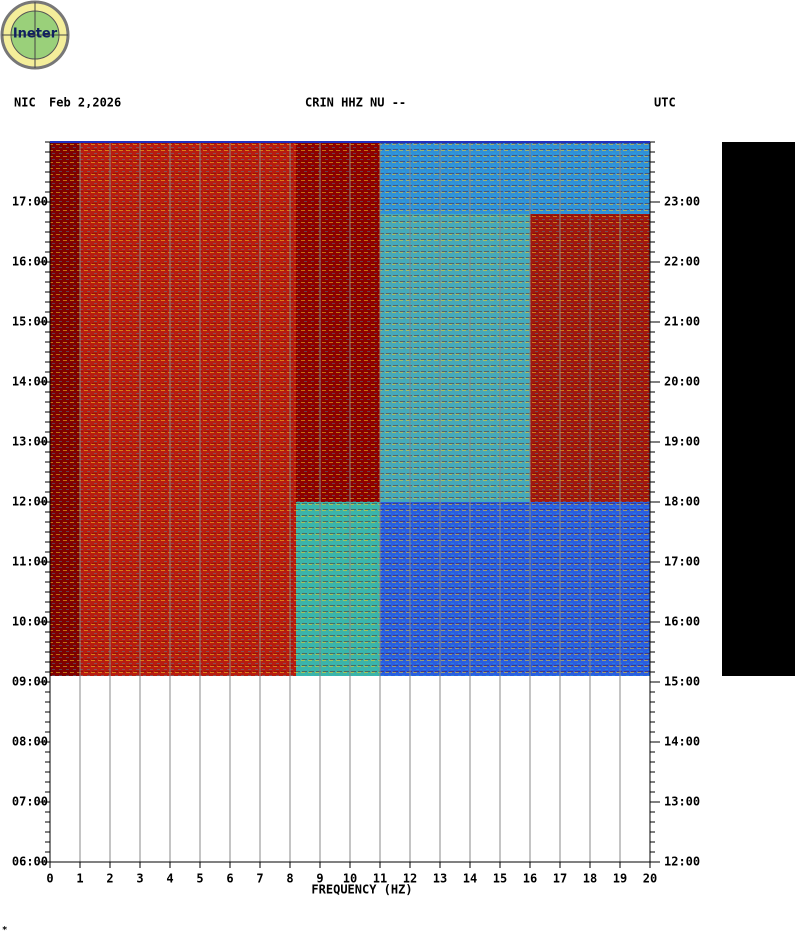 Image resolution: width=802 pixels, height=942 pixels. What do you see at coordinates (682, 562) in the screenshot?
I see `y2-tick-label: 17:00` at bounding box center [682, 562].